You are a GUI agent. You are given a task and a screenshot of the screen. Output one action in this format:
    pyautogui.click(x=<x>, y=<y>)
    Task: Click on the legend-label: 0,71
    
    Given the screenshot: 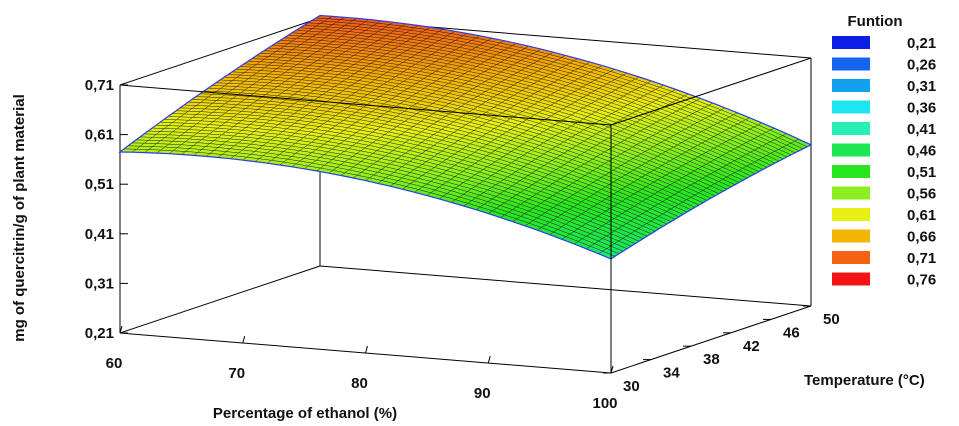 What is the action you would take?
    pyautogui.click(x=921, y=258)
    